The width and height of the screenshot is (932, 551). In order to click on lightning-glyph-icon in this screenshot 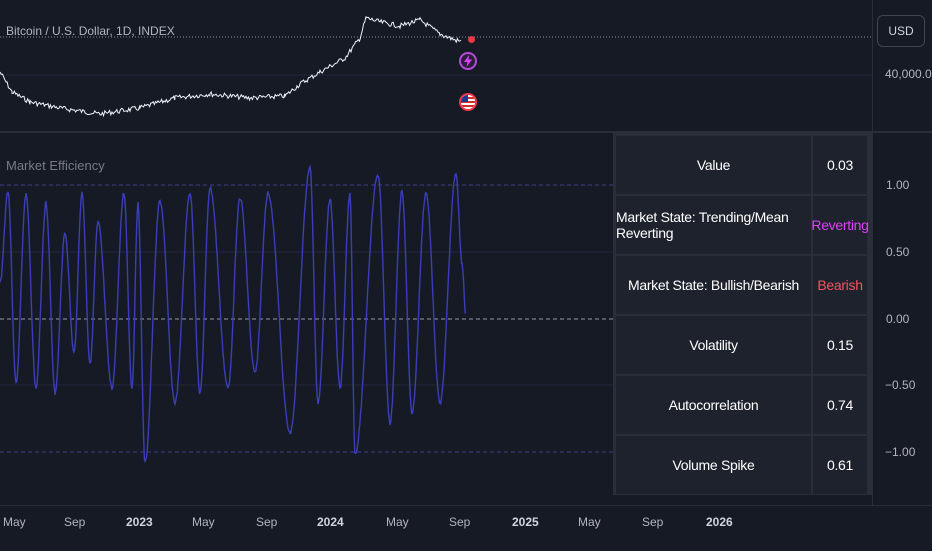, I will do `click(468, 61)`.